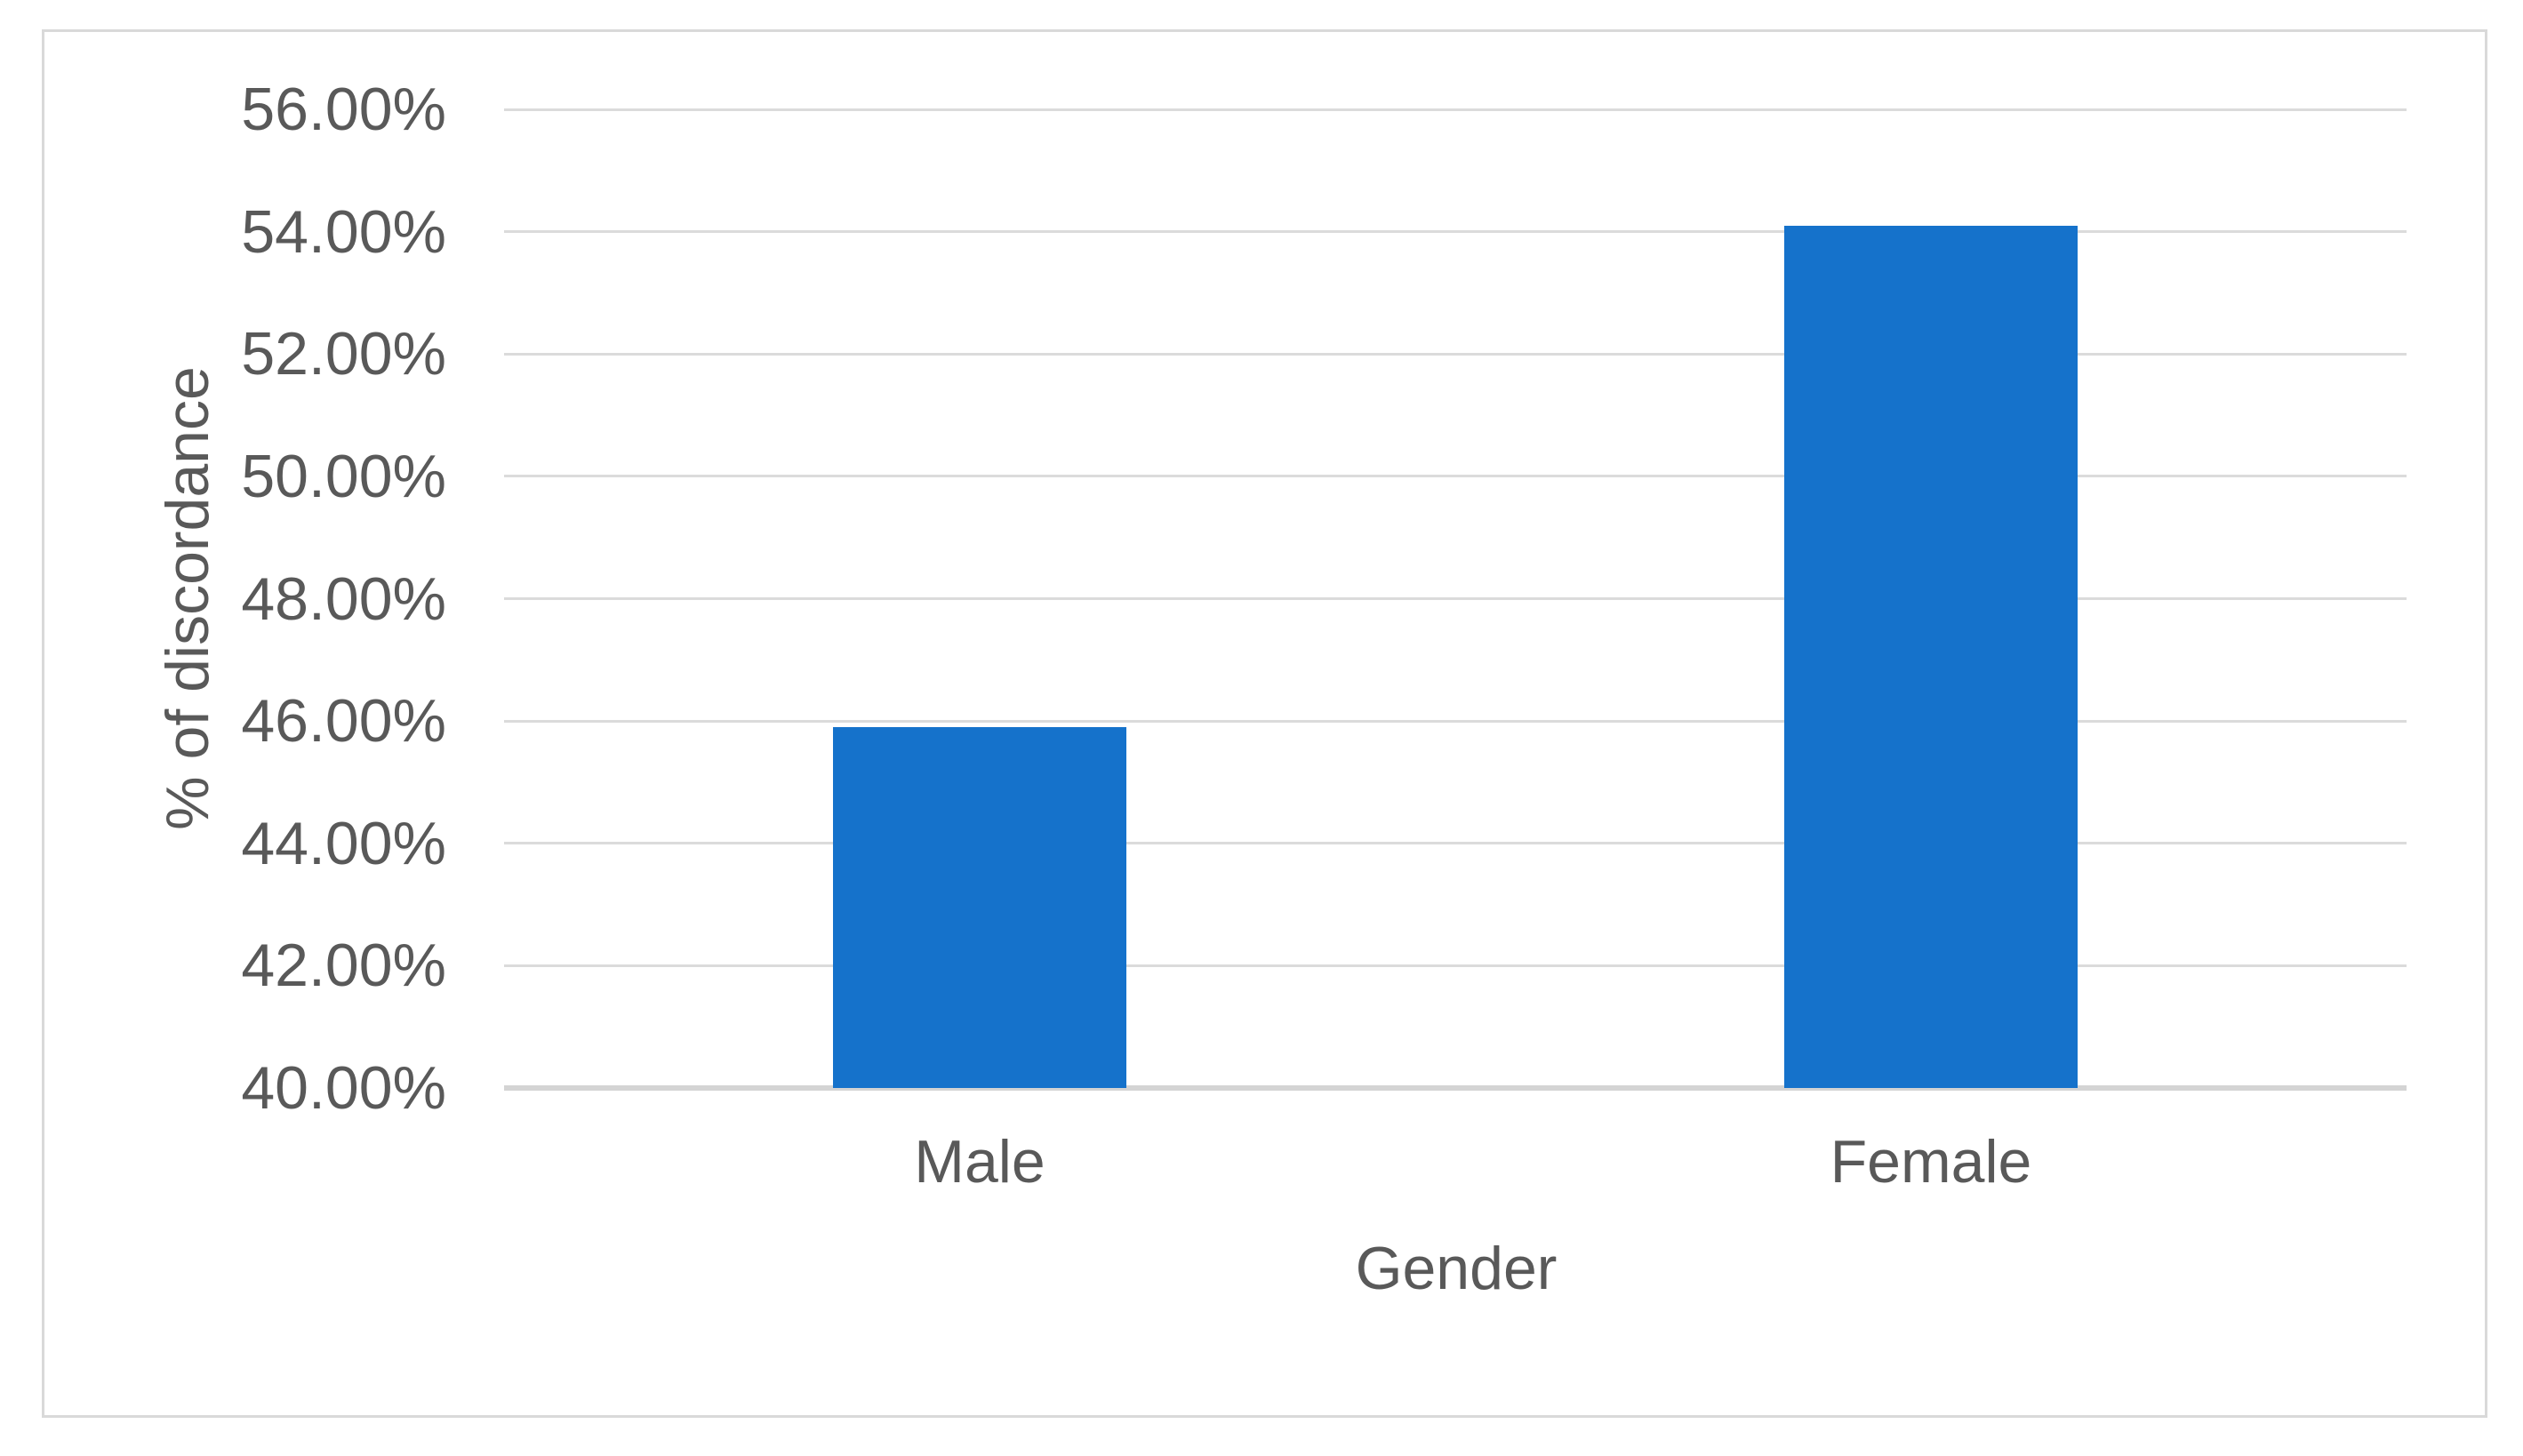  Describe the element at coordinates (1455, 1088) in the screenshot. I see `x-axis-line` at that location.